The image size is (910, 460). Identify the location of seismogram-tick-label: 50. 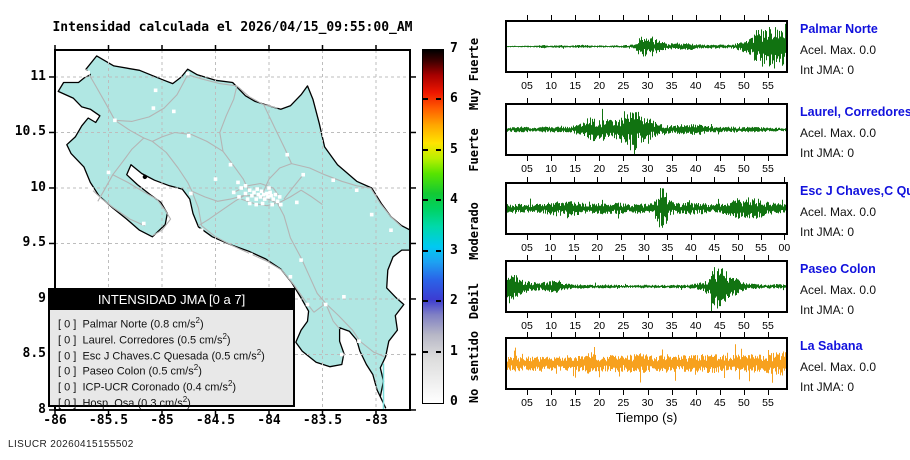
(744, 403).